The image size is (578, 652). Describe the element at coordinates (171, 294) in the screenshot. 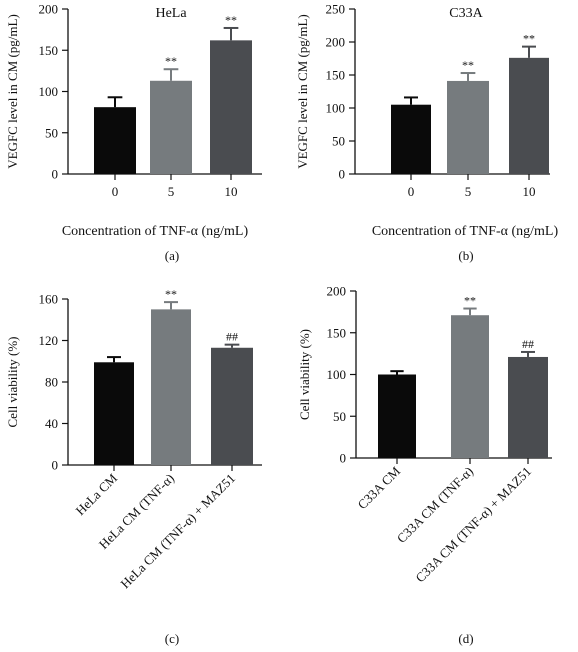

I see `significance-label-c-1: **` at that location.